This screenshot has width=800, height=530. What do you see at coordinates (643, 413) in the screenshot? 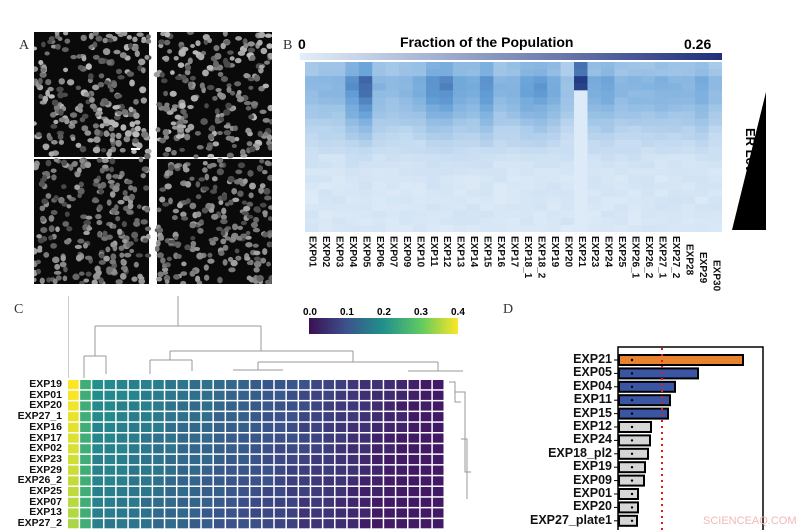
I see `bar` at bounding box center [643, 413].